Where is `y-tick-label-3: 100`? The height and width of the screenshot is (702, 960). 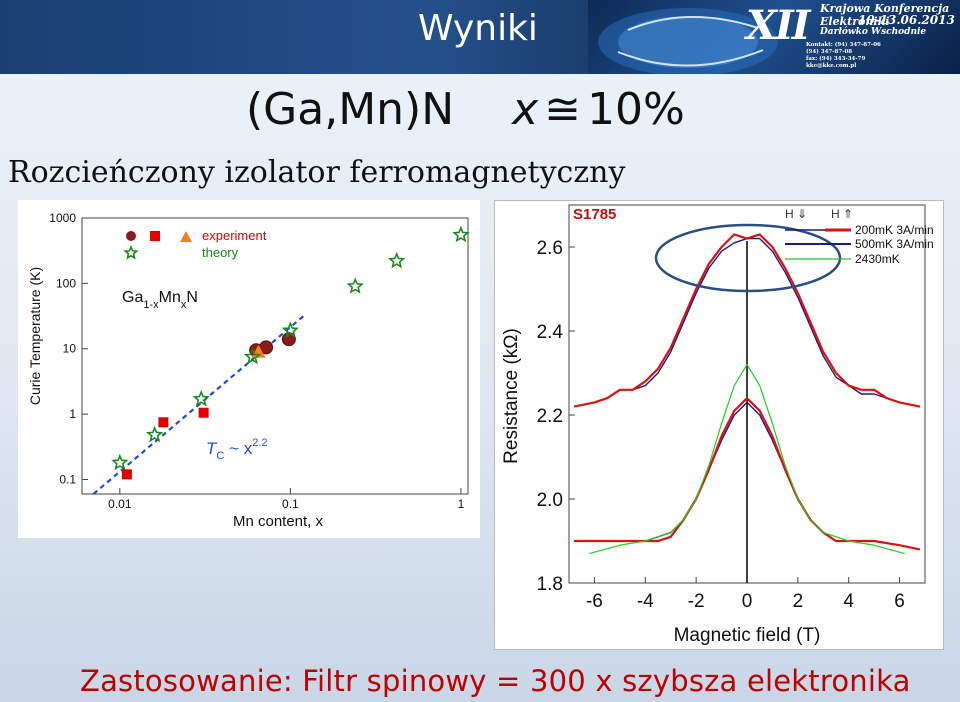
y-tick-label-3: 100 is located at coordinates (66, 283).